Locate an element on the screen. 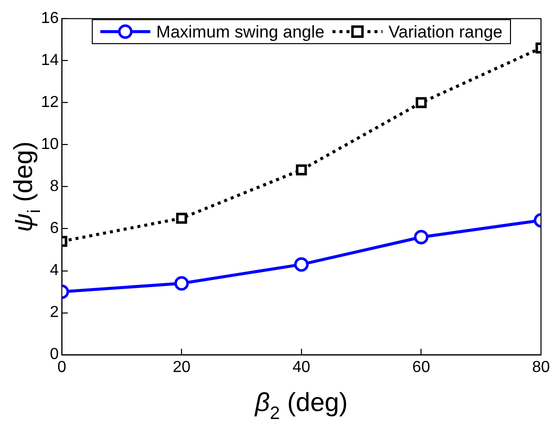 Image resolution: width=559 pixels, height=422 pixels. x-tick-label: 40 is located at coordinates (301, 367).